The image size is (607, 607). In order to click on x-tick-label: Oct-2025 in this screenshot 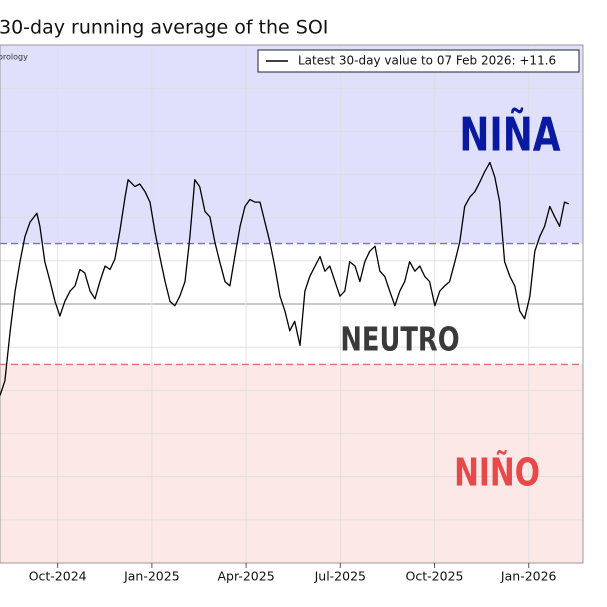, I will do `click(435, 576)`.